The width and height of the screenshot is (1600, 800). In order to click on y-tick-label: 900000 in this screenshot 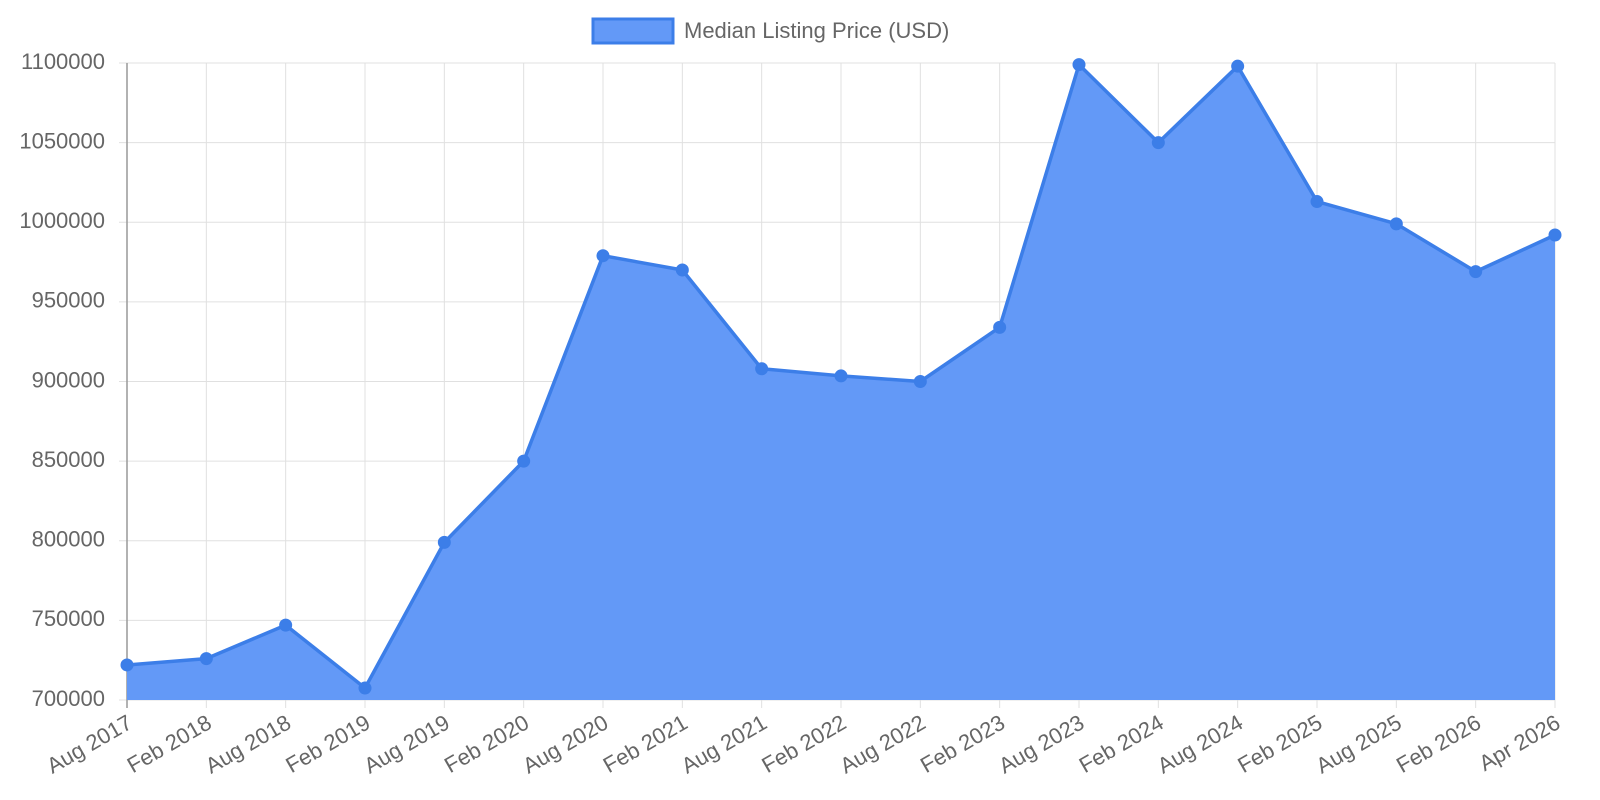, I will do `click(68, 379)`.